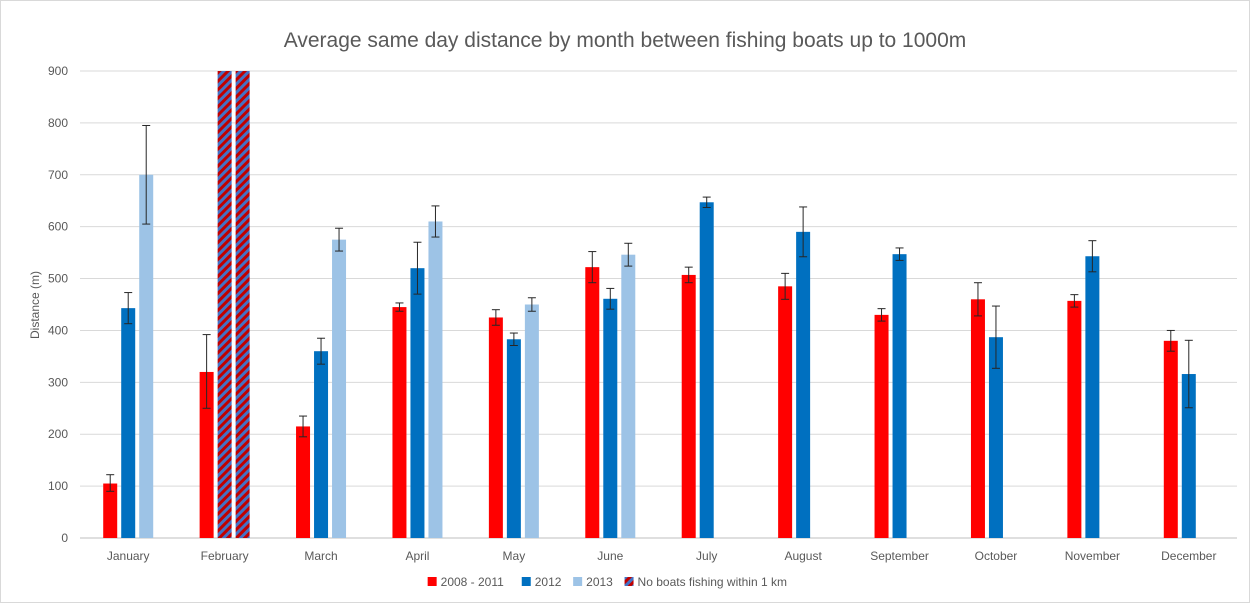 The image size is (1250, 608). I want to click on x-tick-label: November, so click(1092, 556).